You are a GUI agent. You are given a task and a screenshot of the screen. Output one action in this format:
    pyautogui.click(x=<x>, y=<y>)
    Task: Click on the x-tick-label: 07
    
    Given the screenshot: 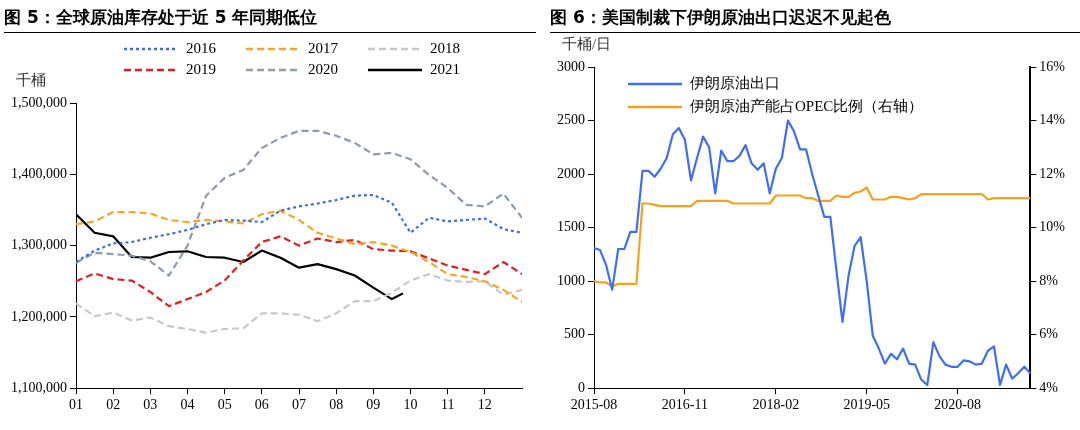 What is the action you would take?
    pyautogui.click(x=299, y=405)
    